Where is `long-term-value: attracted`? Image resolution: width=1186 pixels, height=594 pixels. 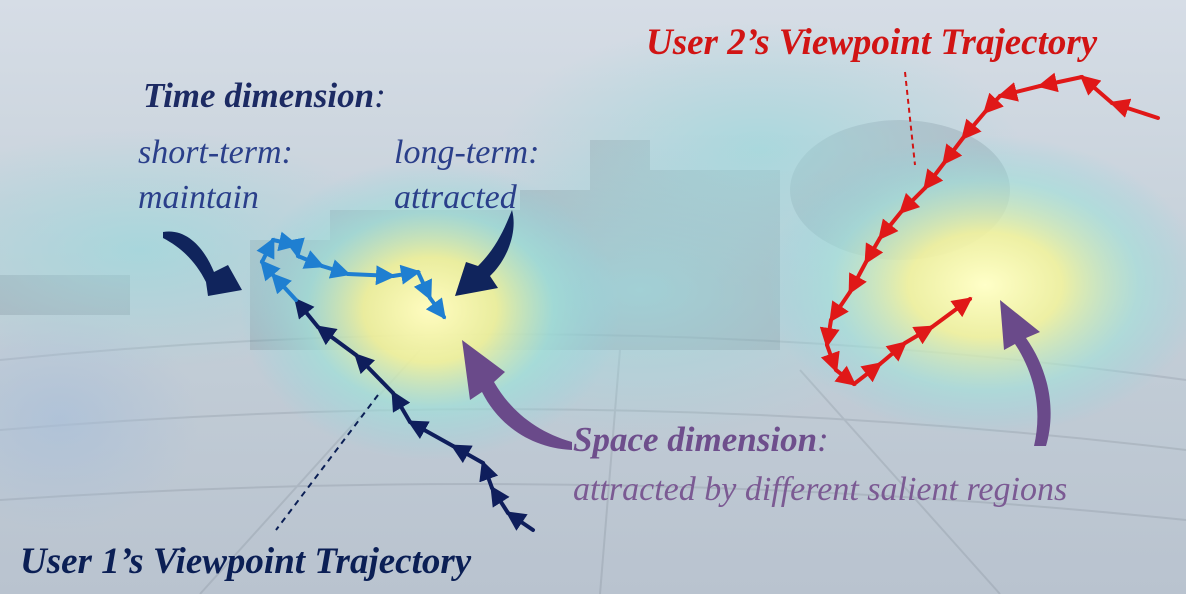 long-term-value: attracted is located at coordinates (455, 197).